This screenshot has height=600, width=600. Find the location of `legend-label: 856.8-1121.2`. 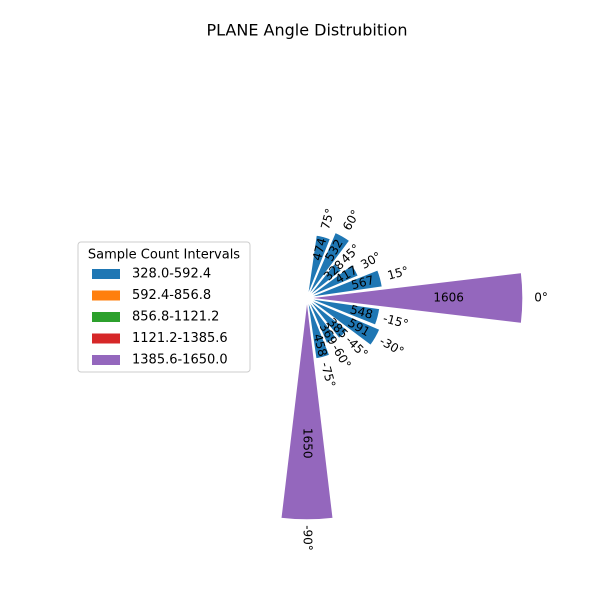

legend-label: 856.8-1121.2 is located at coordinates (175, 317).